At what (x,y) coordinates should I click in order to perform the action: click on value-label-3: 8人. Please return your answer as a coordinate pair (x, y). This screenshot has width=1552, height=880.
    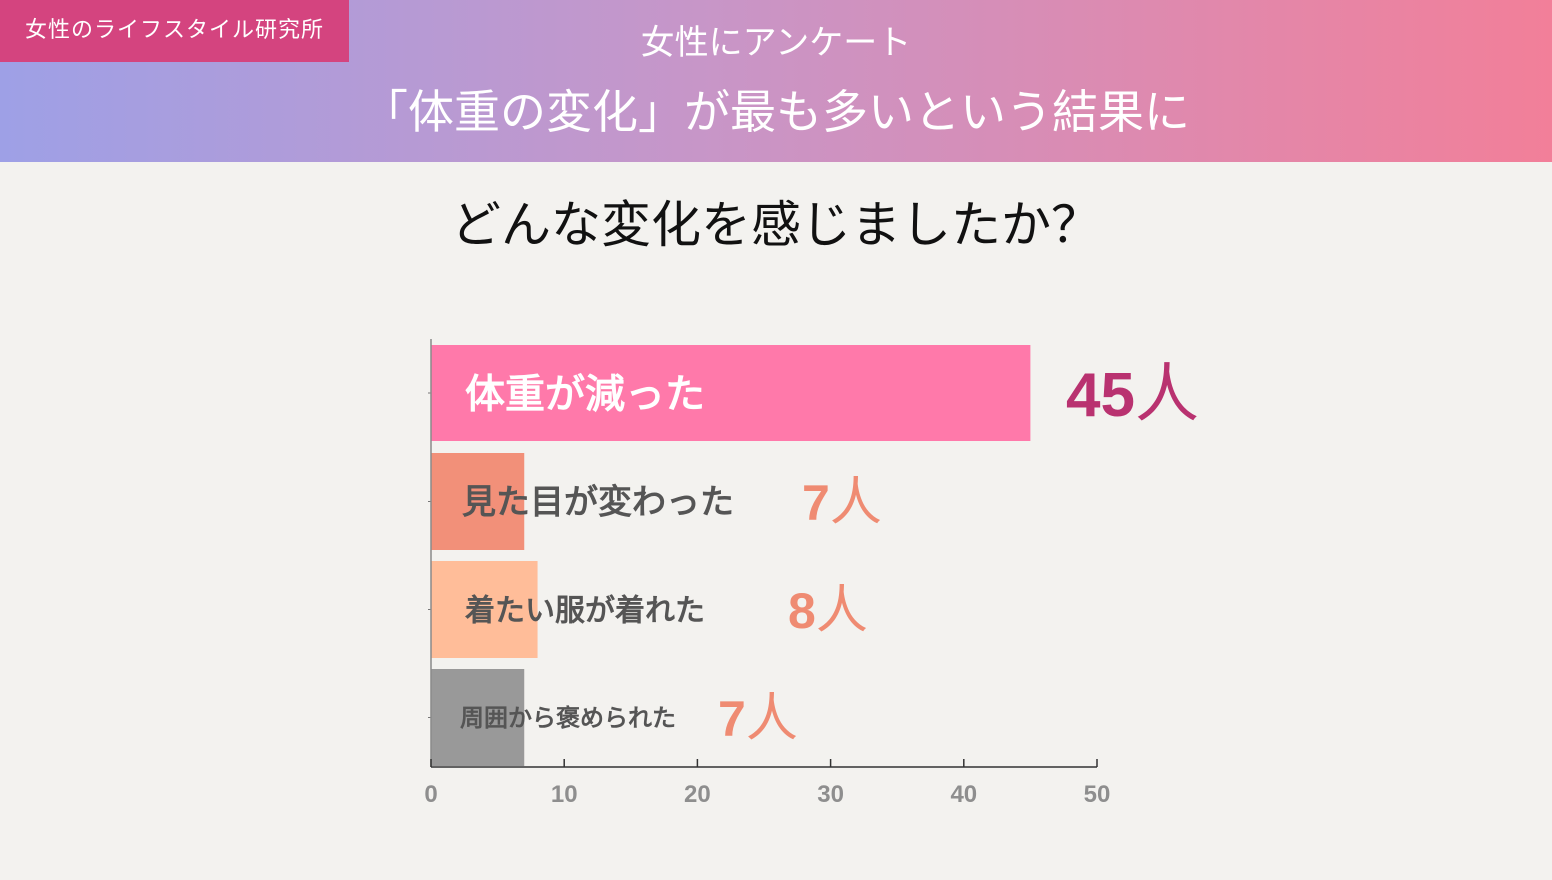
    Looking at the image, I should click on (828, 611).